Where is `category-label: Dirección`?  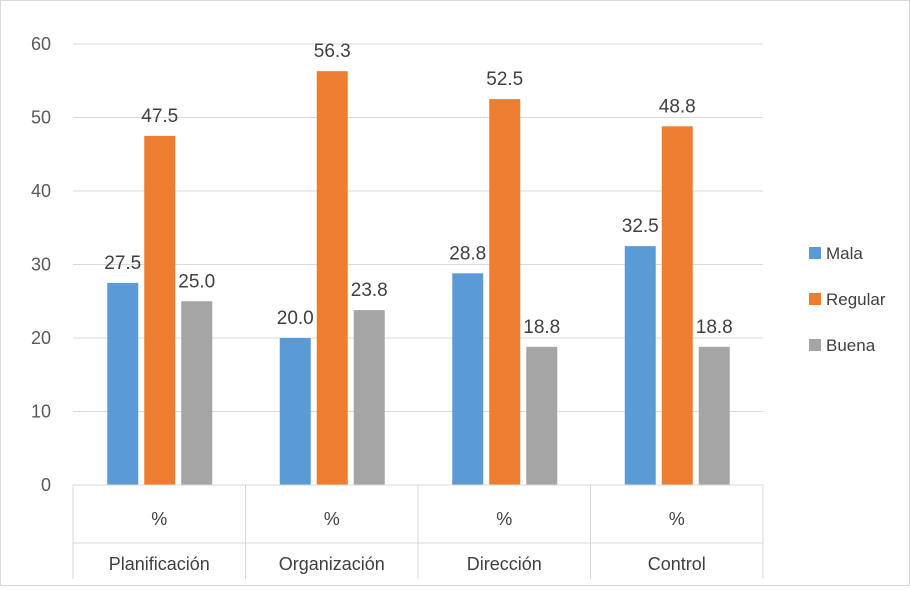 category-label: Dirección is located at coordinates (504, 564).